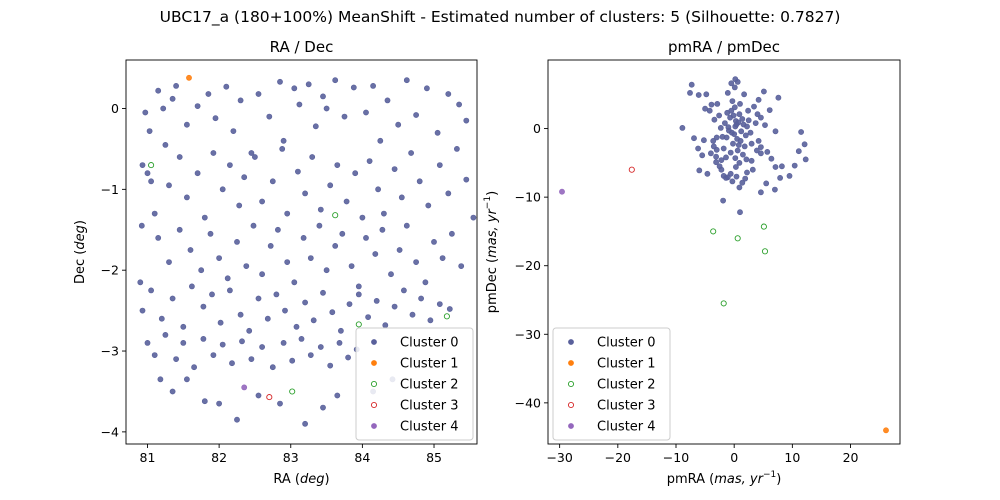 This screenshot has width=1000, height=500. Describe the element at coordinates (491, 252) in the screenshot. I see `y-axis-label: pmDec (mas, yr−1)` at that location.